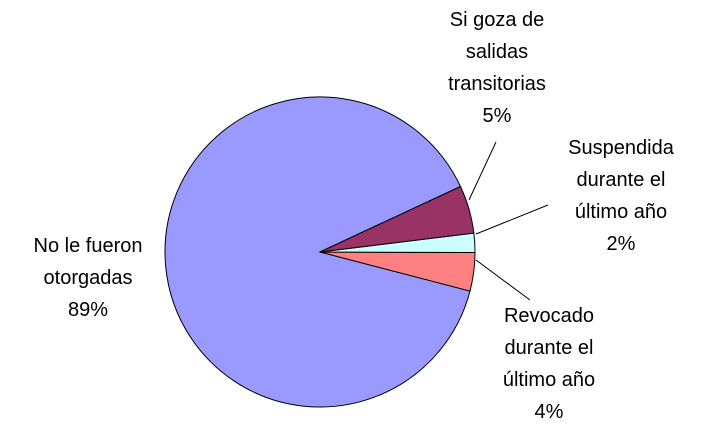 This screenshot has height=432, width=703. I want to click on category-label: Revocado durante el último año, so click(549, 348).